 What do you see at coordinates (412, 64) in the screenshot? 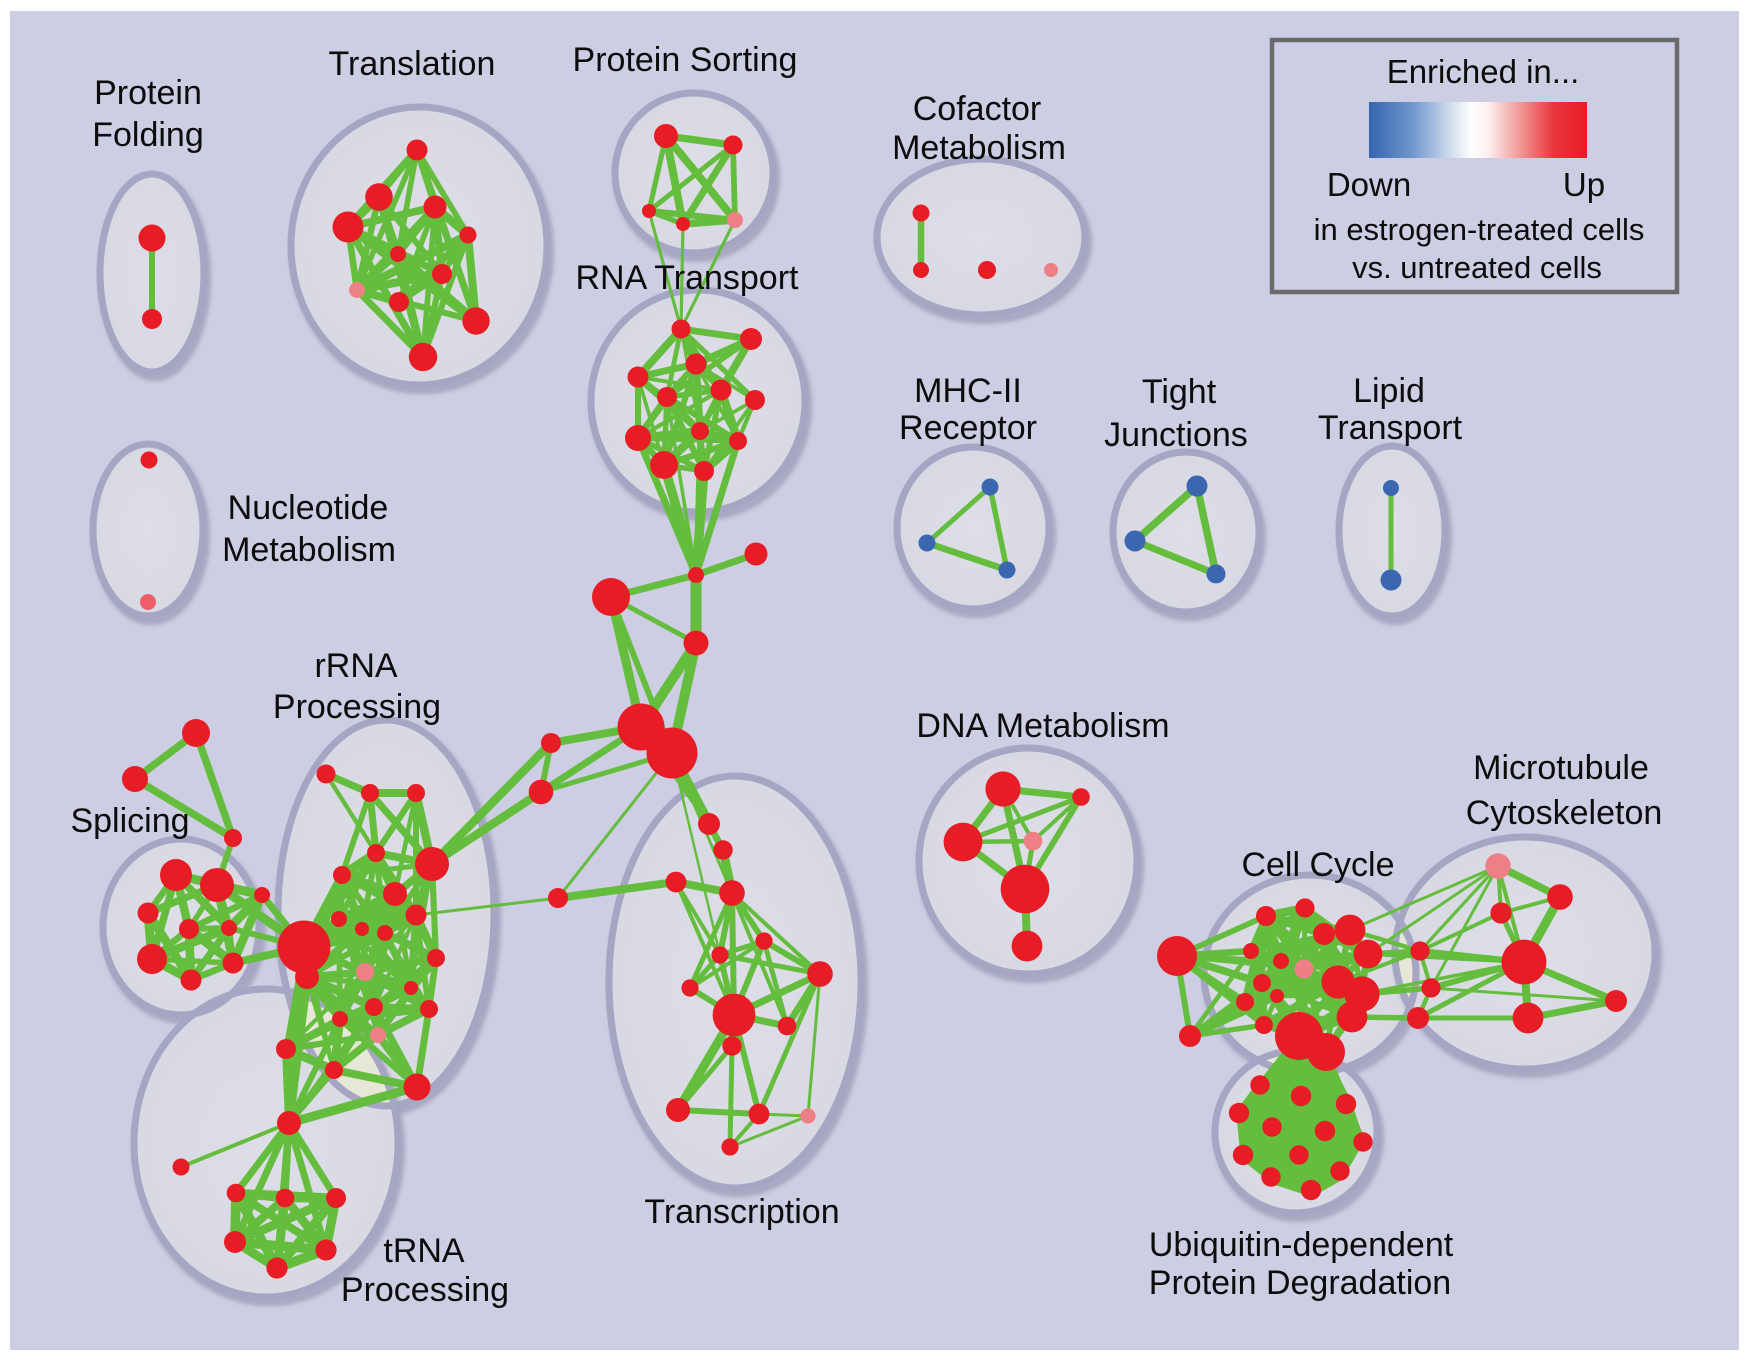
I see `svg-text: Translation` at bounding box center [412, 64].